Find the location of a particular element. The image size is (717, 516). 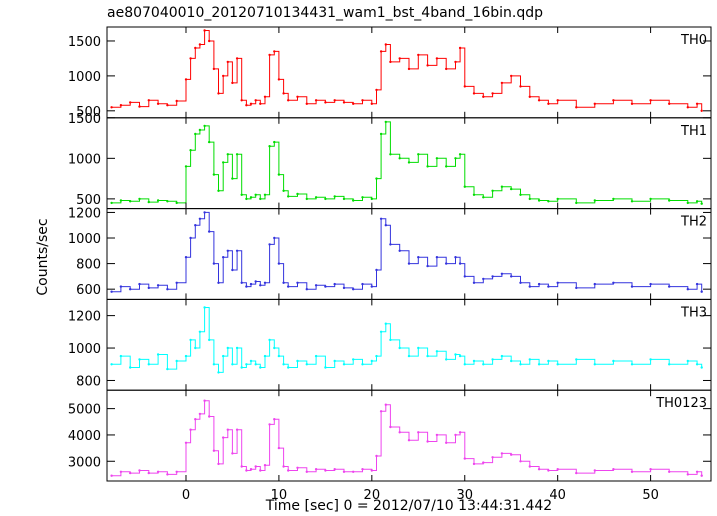

data-points-th1 is located at coordinates (406, 162).